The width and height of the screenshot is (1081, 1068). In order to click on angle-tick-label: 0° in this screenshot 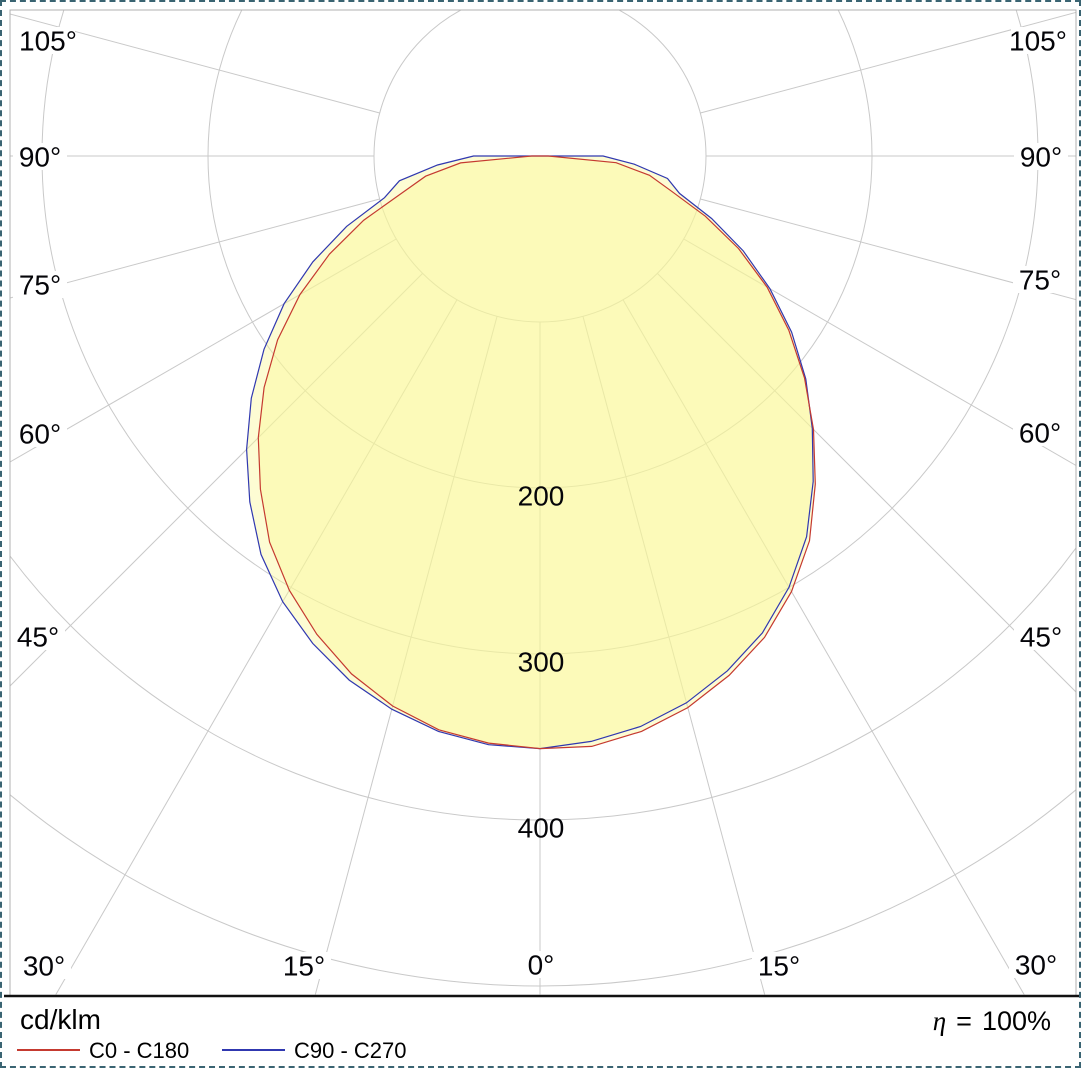, I will do `click(541, 965)`.